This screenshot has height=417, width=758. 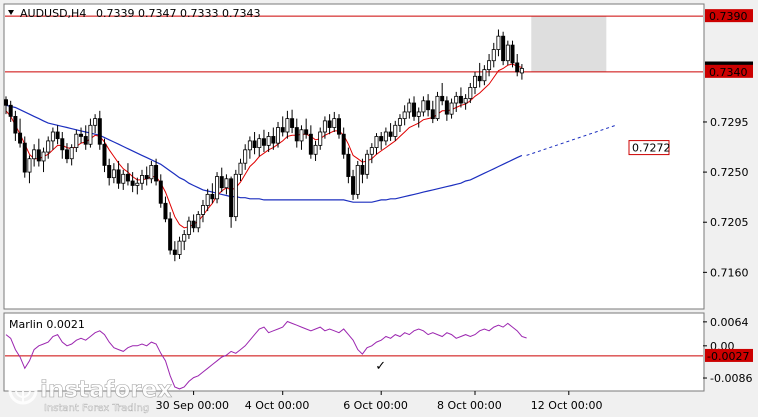 What do you see at coordinates (469, 405) in the screenshot?
I see `time-tick-label: 8 Oct 00:00` at bounding box center [469, 405].